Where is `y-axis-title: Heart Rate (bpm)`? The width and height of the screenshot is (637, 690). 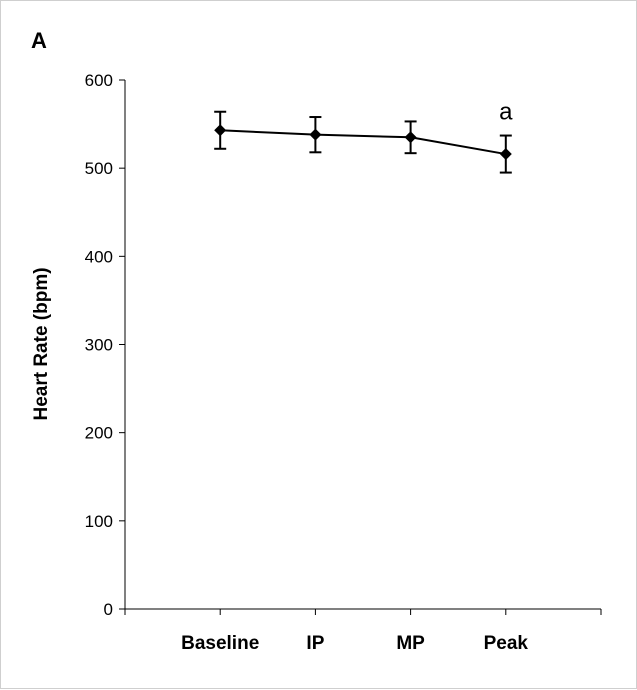 y-axis-title: Heart Rate (bpm) is located at coordinates (41, 343).